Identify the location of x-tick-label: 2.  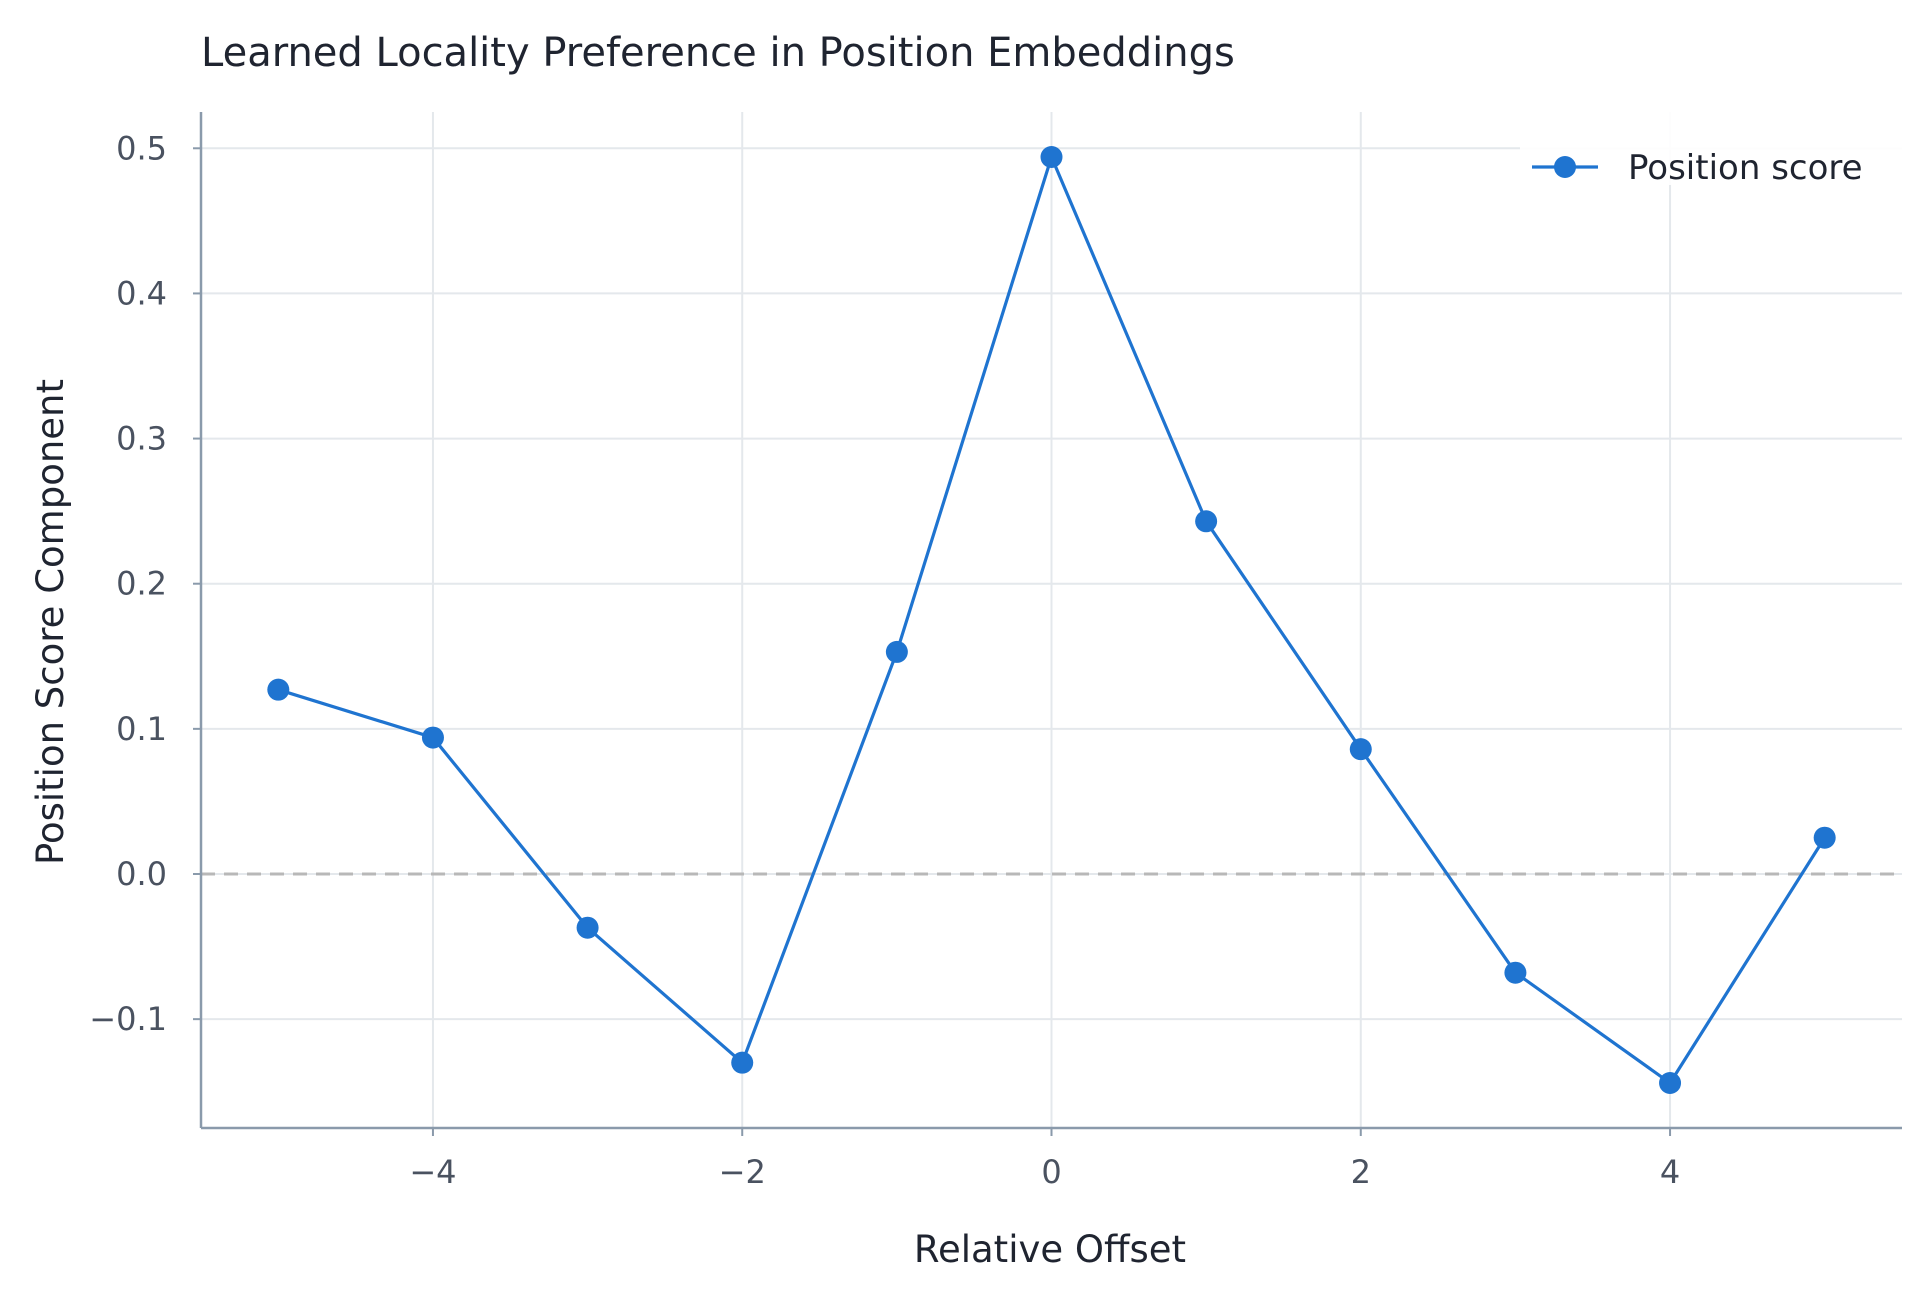
(1361, 1172).